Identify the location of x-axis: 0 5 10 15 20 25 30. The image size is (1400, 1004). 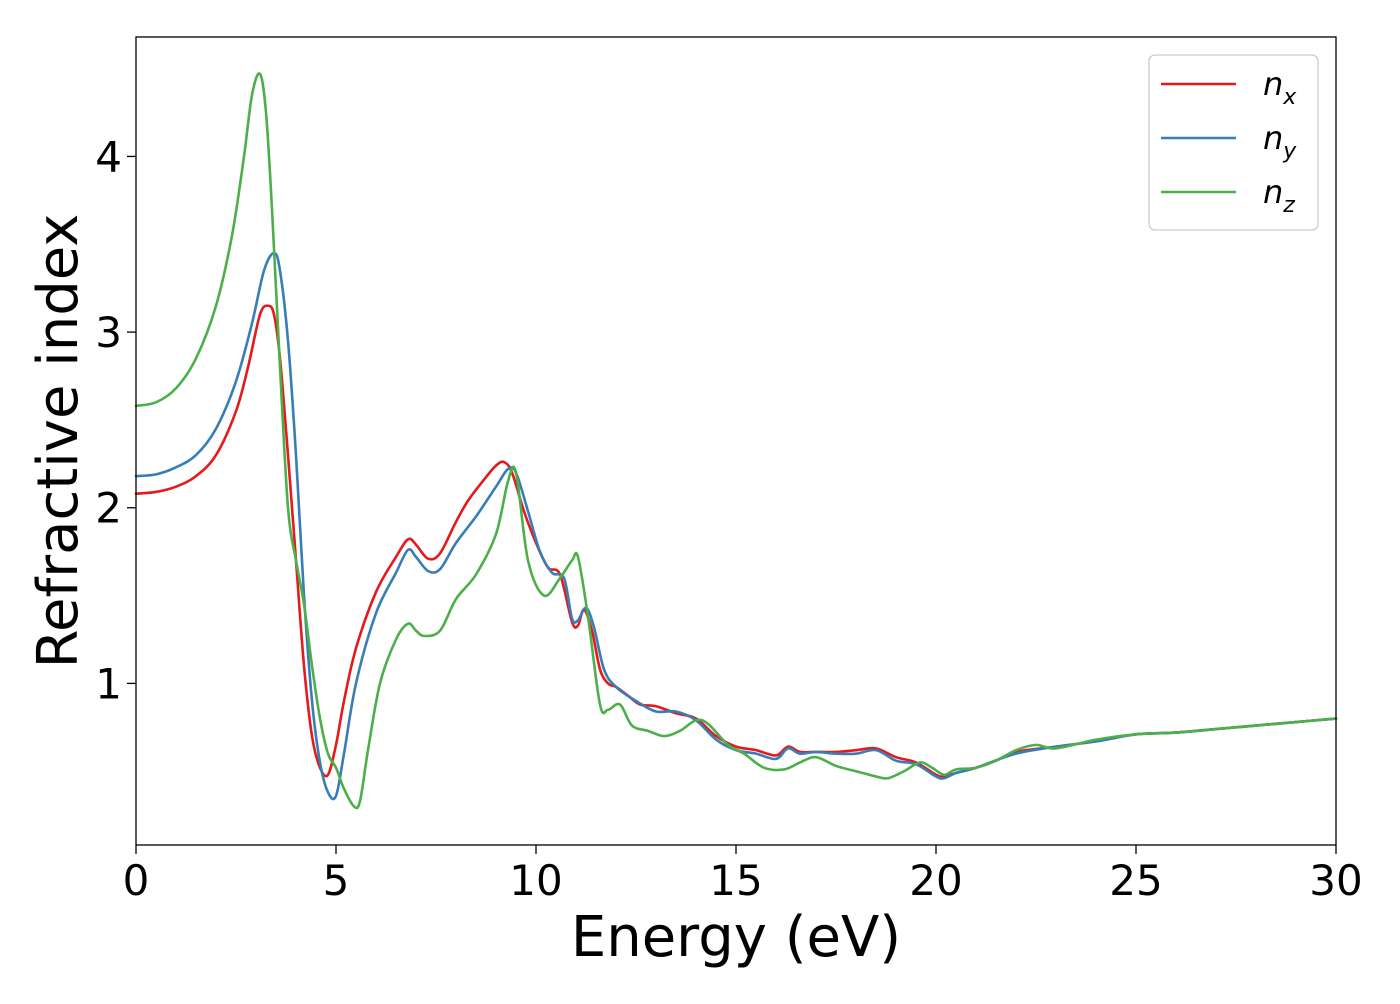
(743, 875).